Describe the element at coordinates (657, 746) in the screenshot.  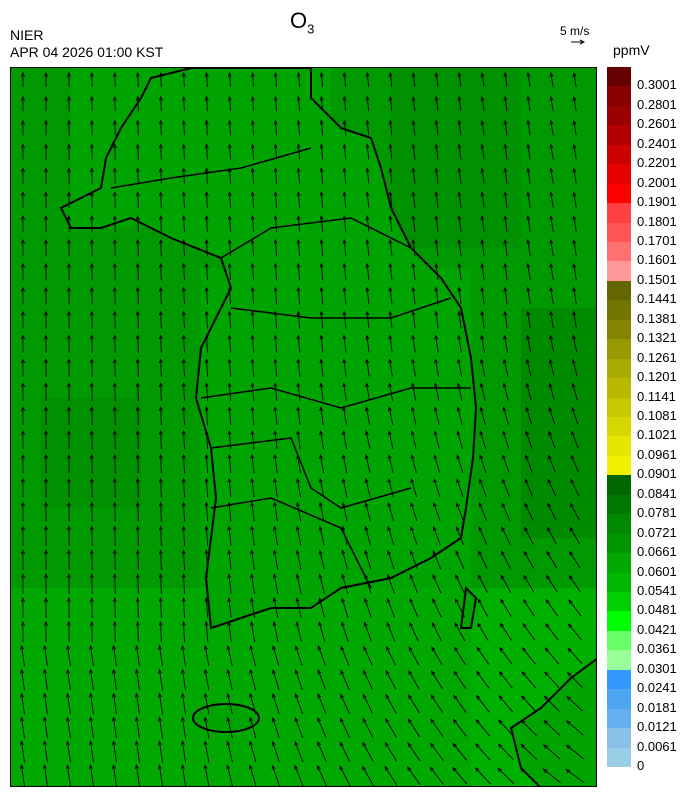
I see `scale-label: 0.0061` at that location.